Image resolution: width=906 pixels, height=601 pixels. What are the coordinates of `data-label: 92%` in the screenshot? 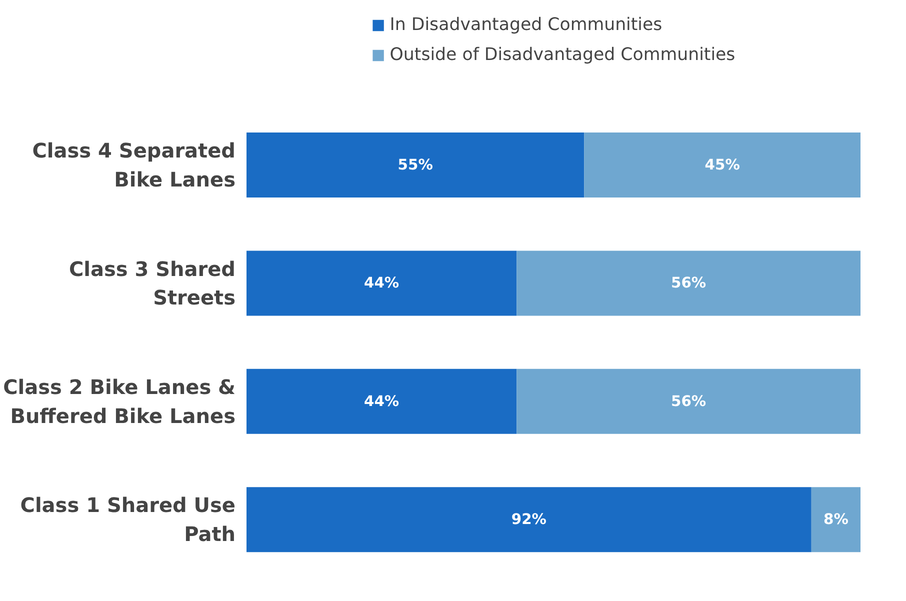 It's located at (529, 519).